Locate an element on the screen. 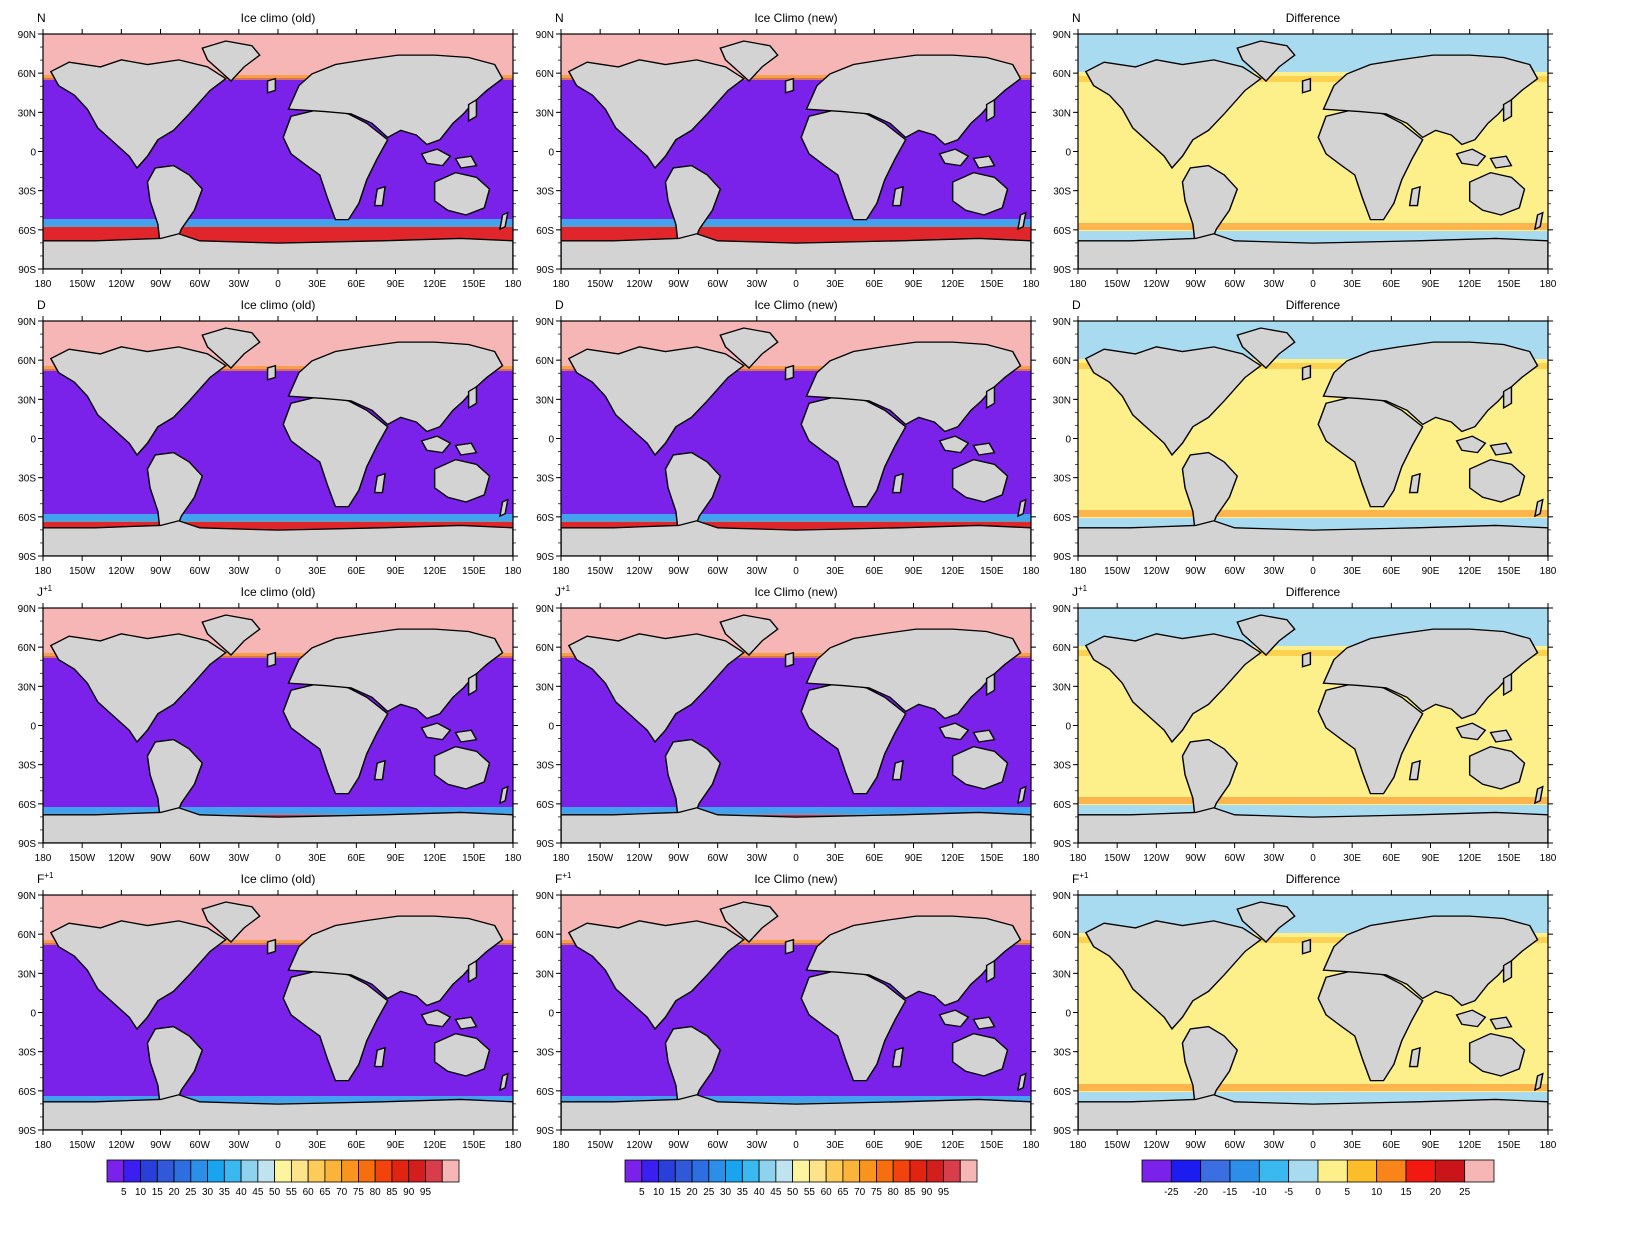 The height and width of the screenshot is (1259, 1631). colorbar-label: 40 is located at coordinates (760, 1192).